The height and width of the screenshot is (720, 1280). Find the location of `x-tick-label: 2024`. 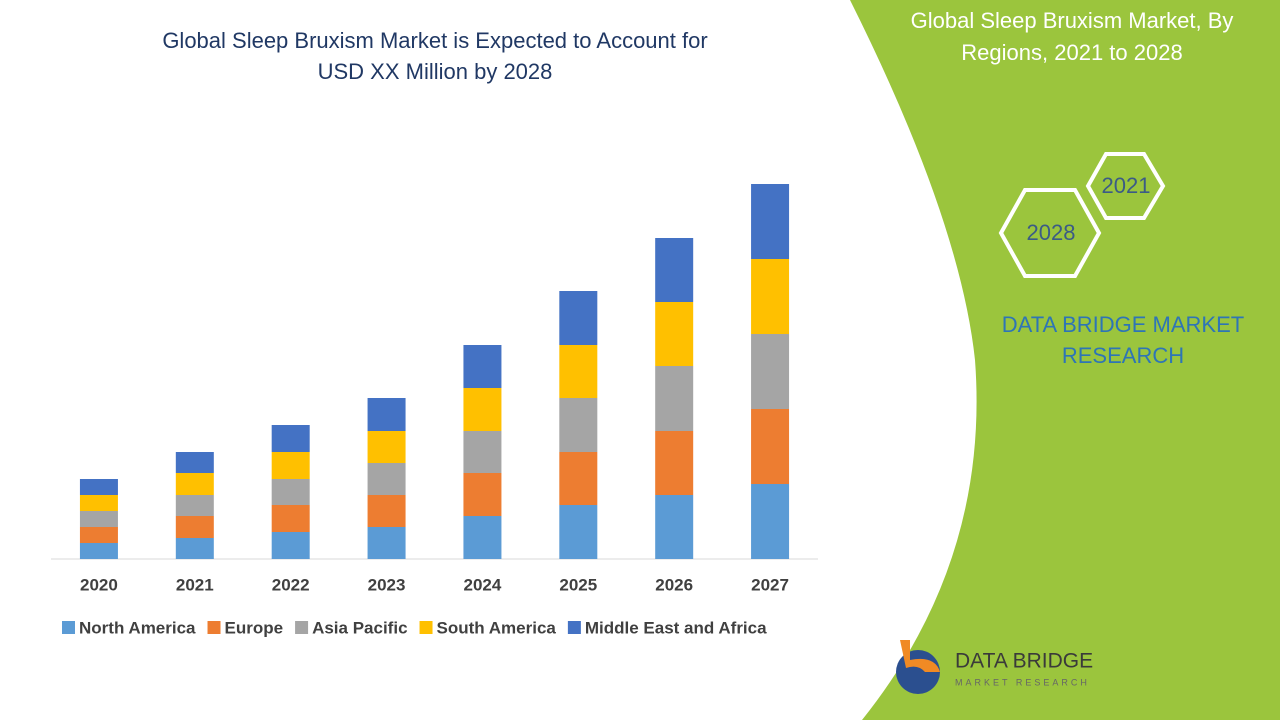

x-tick-label: 2024 is located at coordinates (483, 584).